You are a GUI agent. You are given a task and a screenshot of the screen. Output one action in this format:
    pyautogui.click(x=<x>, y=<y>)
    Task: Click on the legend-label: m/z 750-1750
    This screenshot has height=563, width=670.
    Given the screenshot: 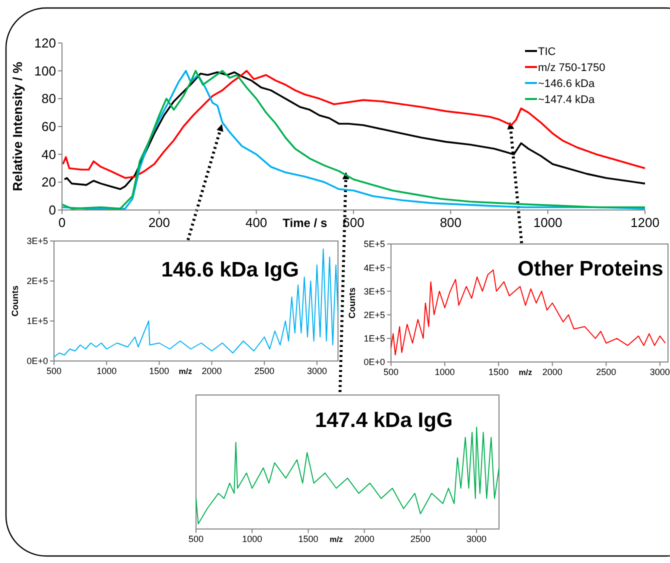 What is the action you would take?
    pyautogui.click(x=572, y=68)
    